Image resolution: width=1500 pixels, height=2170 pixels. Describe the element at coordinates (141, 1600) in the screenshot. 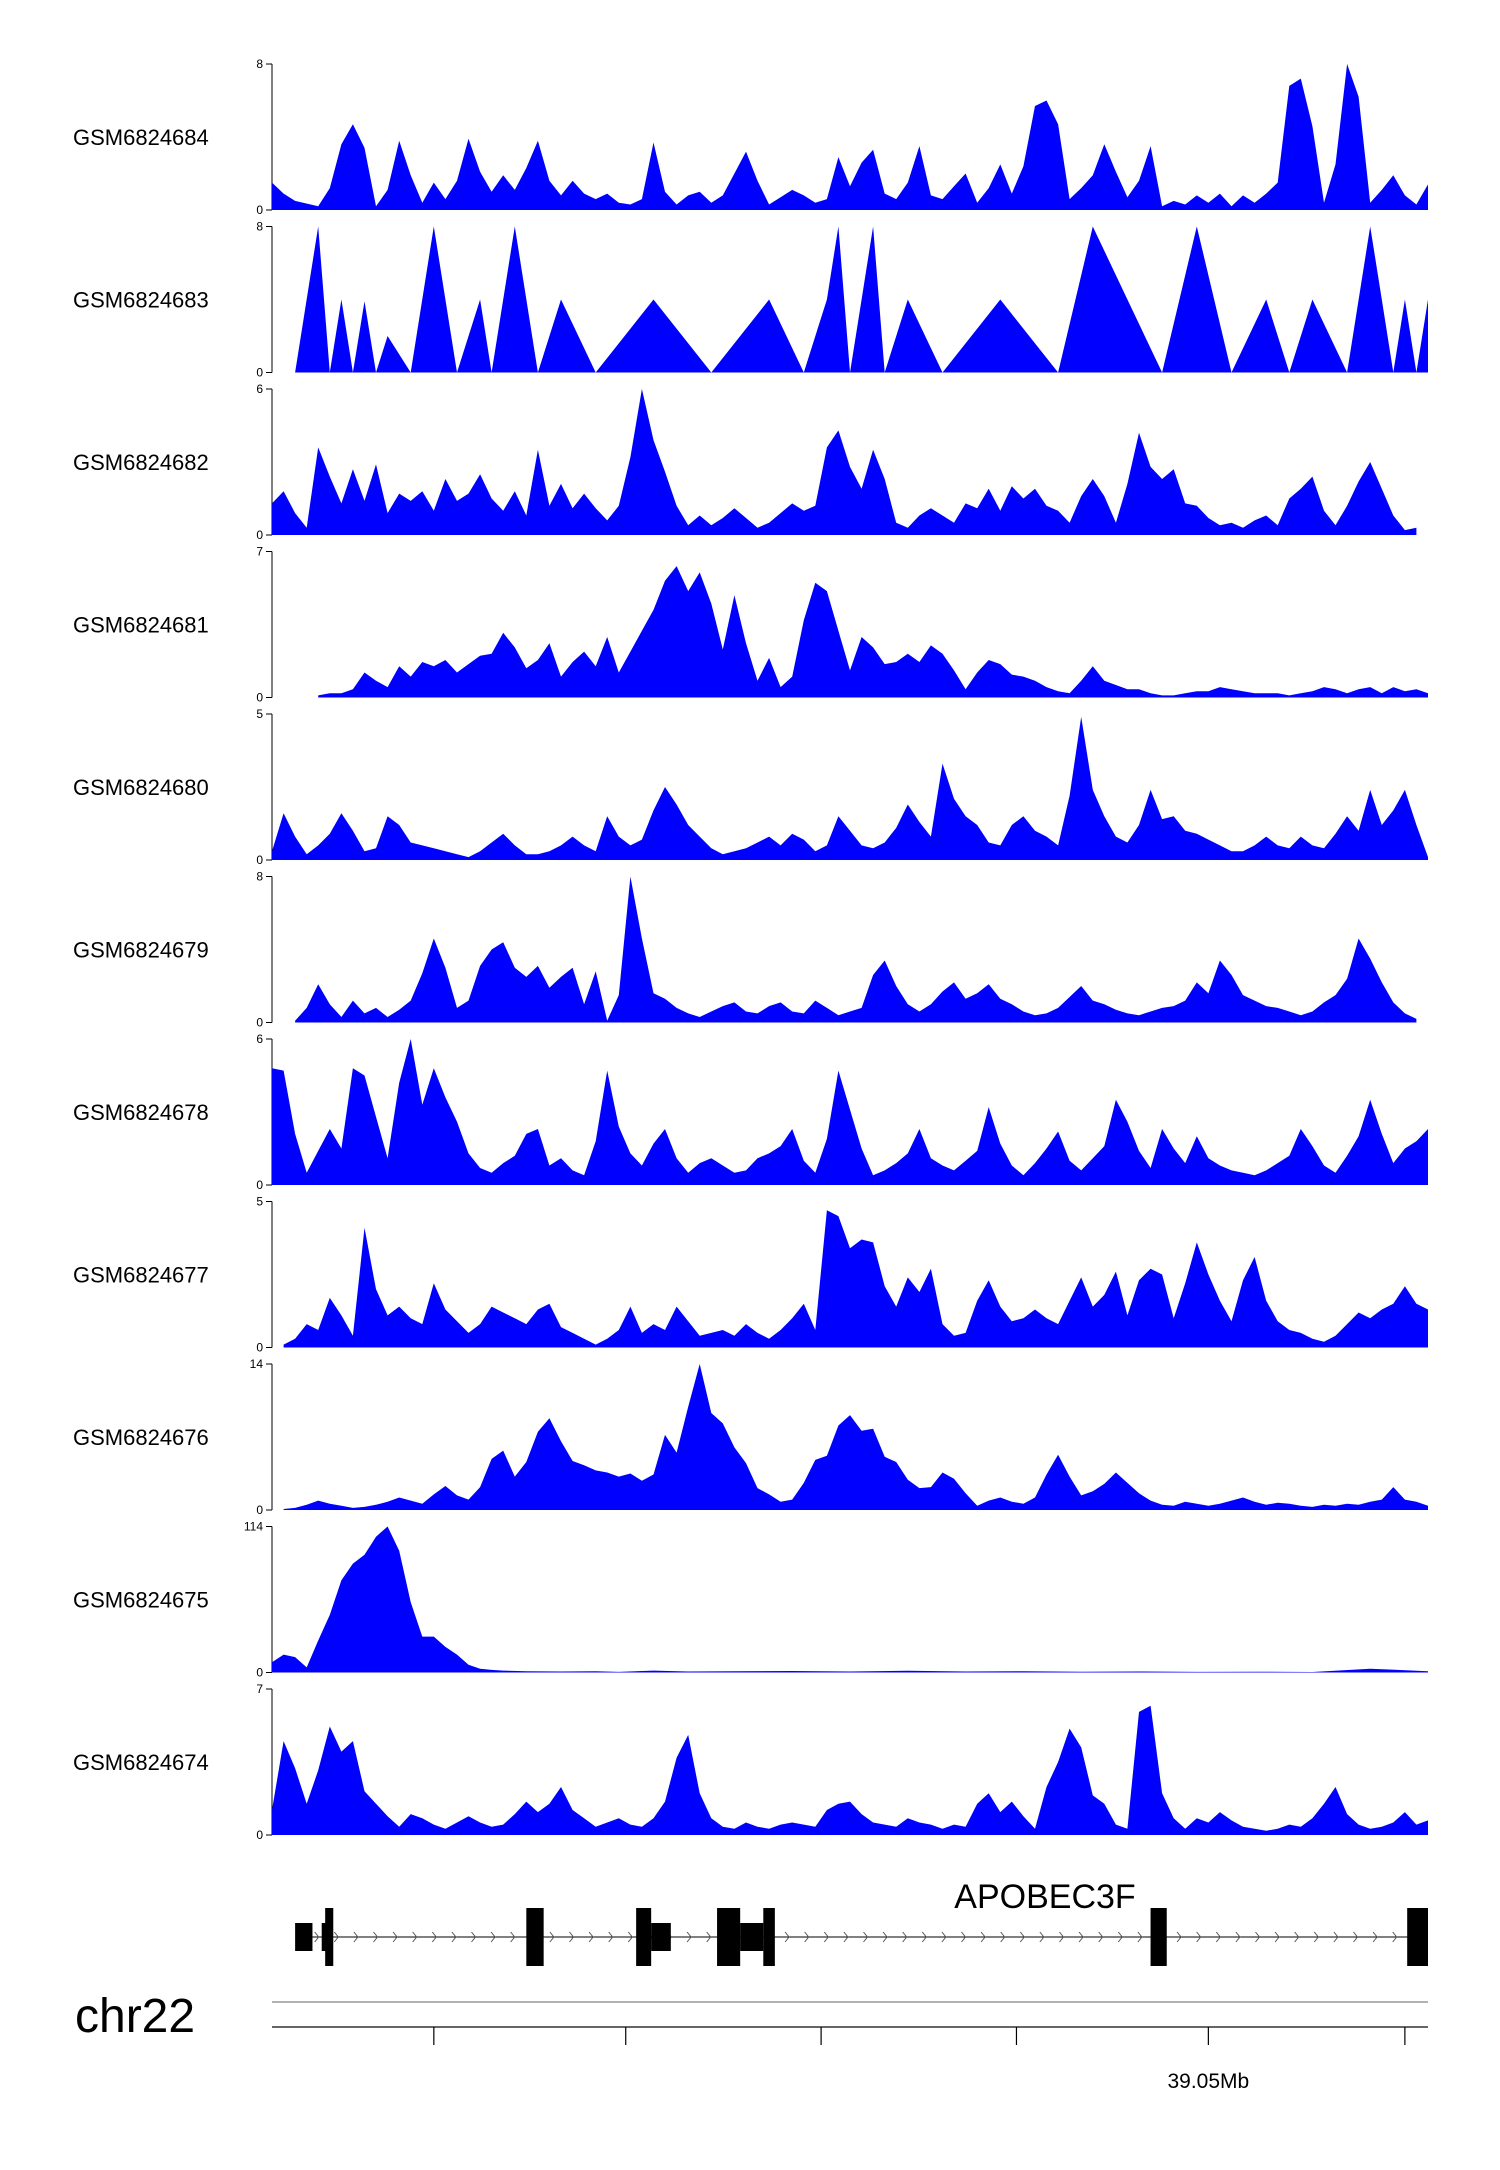

I see `track-label: GSM6824675` at that location.